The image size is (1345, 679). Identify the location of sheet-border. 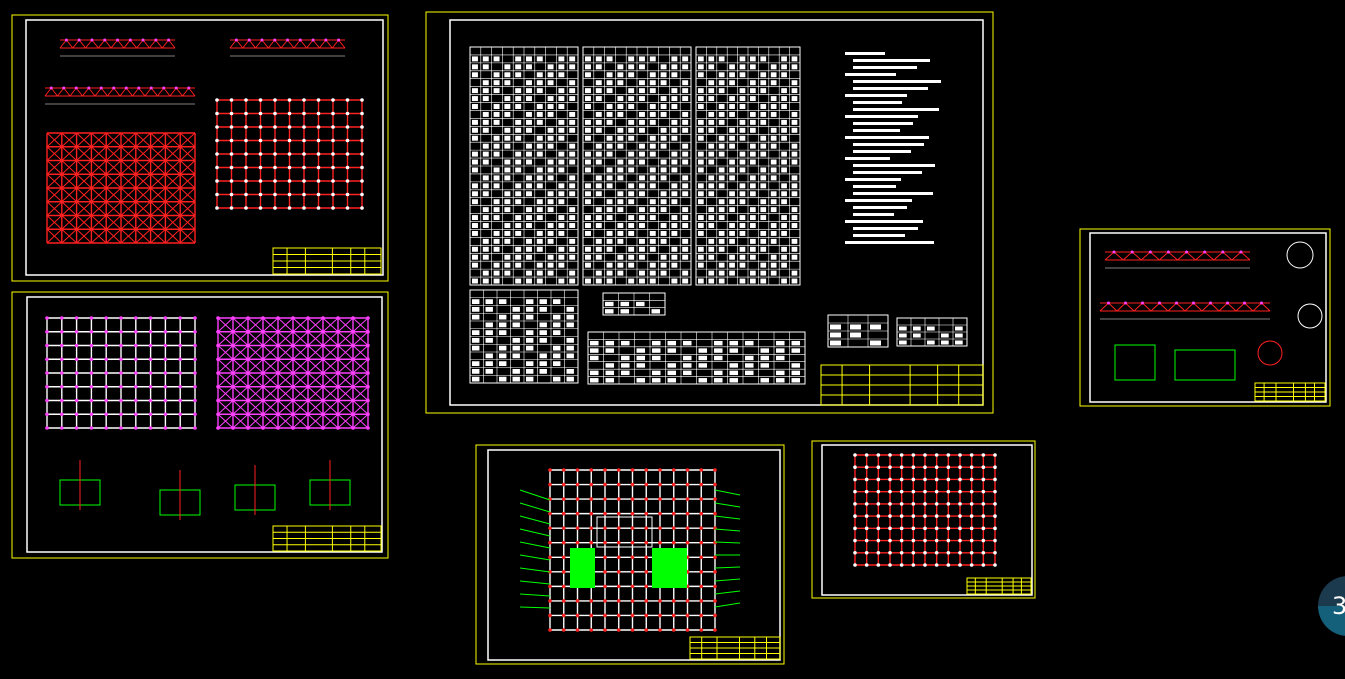
(630, 554).